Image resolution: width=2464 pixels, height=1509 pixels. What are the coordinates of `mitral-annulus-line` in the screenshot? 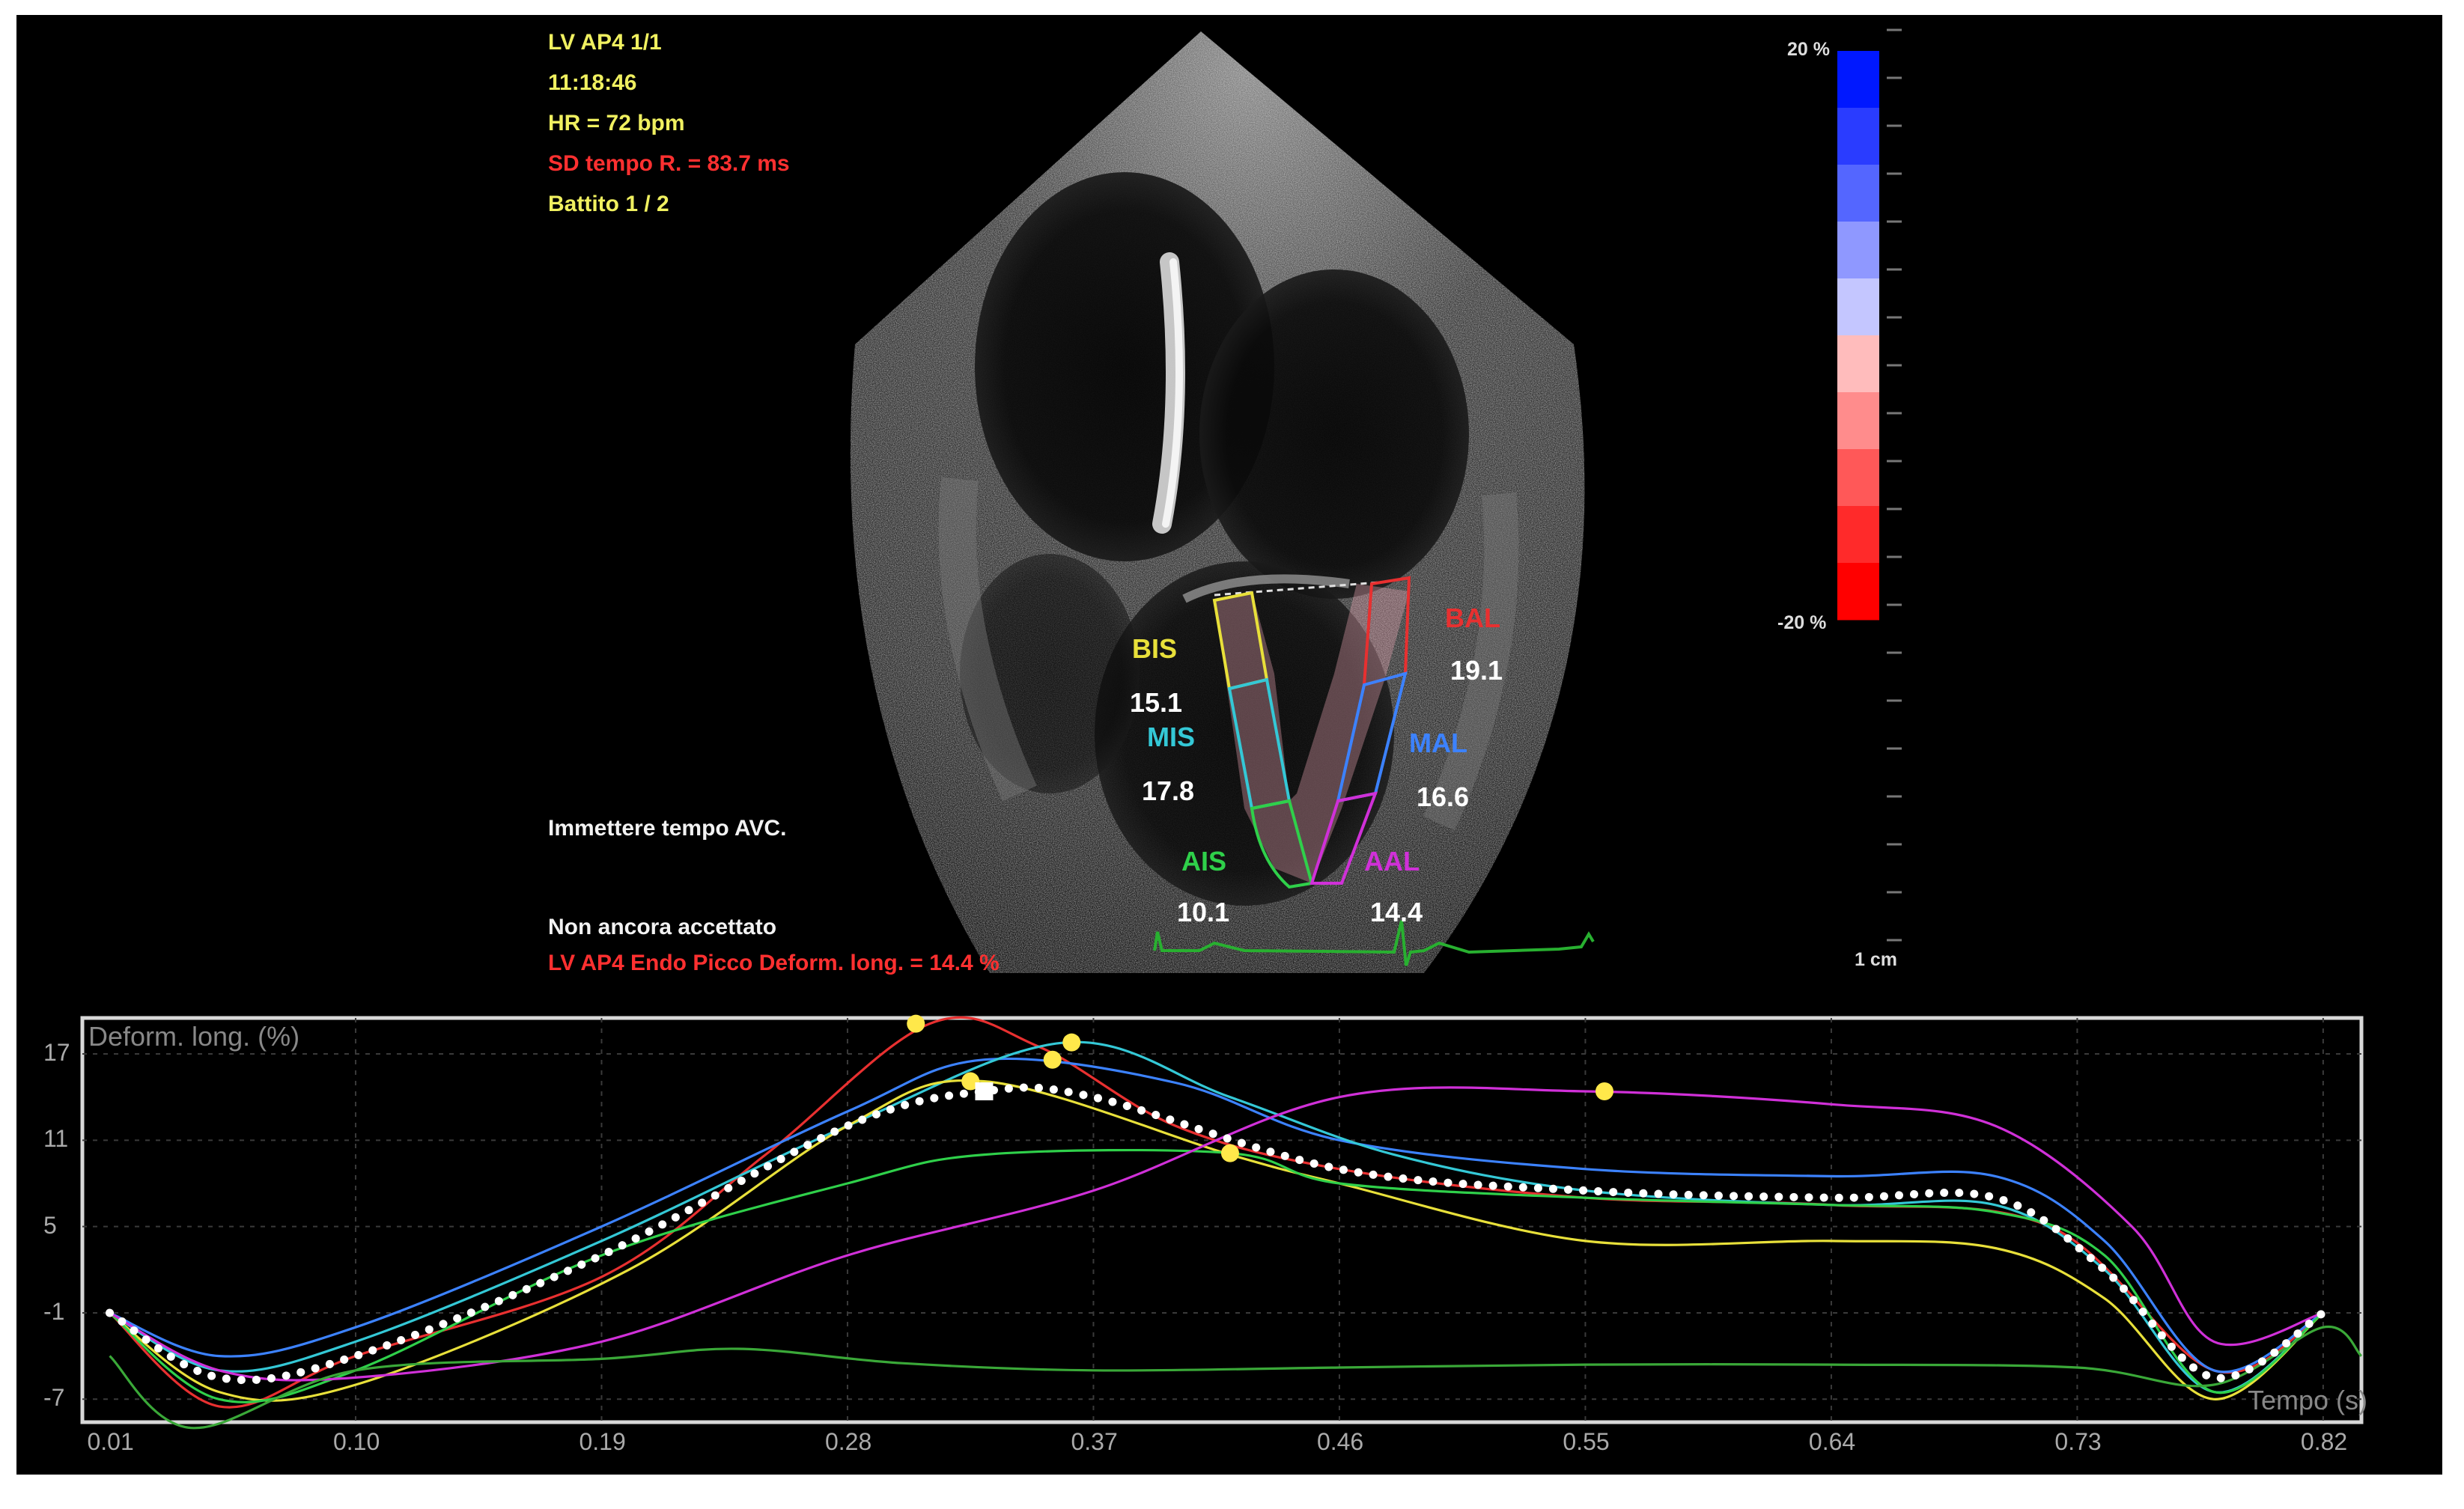 It's located at (1297, 589).